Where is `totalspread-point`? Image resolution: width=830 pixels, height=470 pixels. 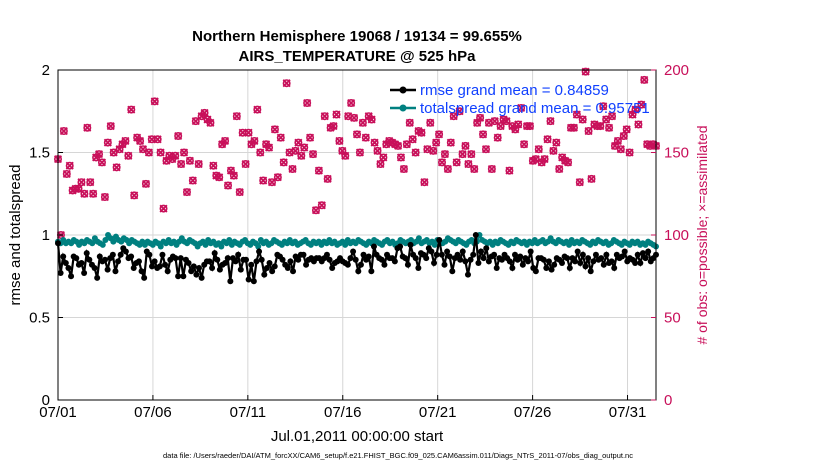 totalspread-point is located at coordinates (92, 243).